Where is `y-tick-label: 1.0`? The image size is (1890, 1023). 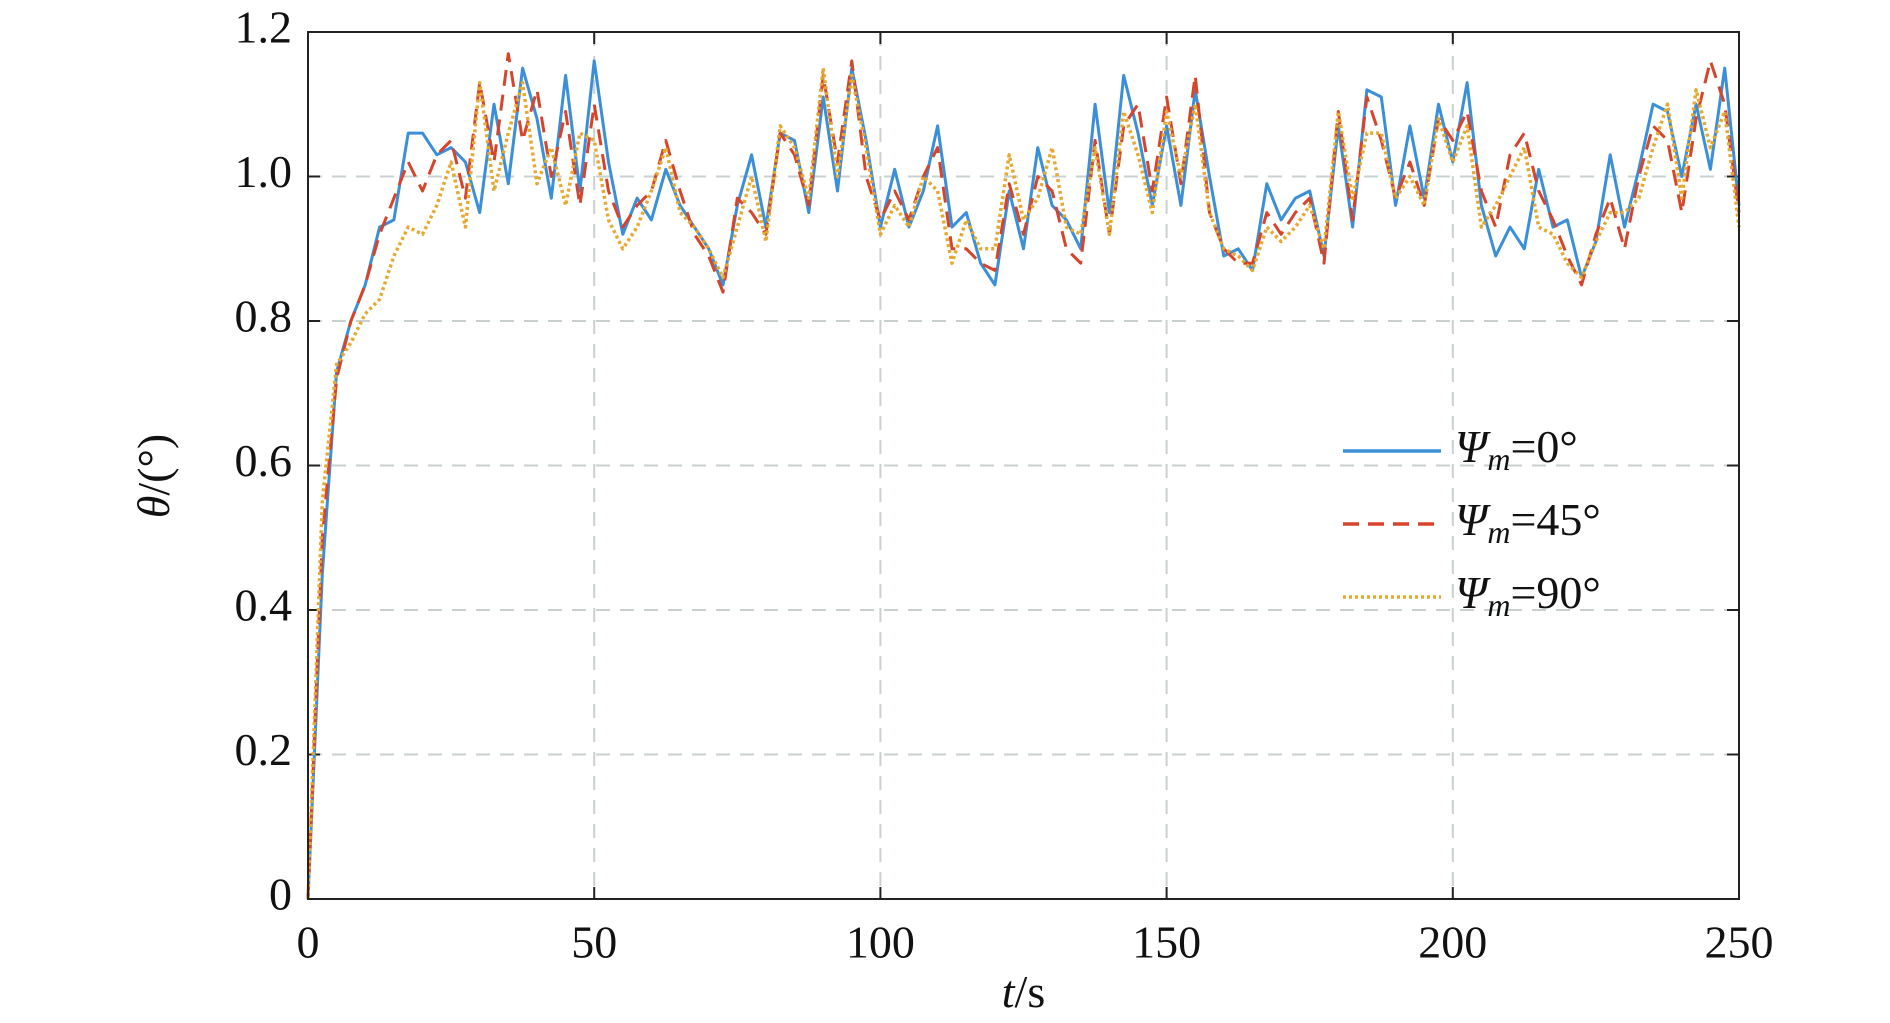
y-tick-label: 1.0 is located at coordinates (264, 171).